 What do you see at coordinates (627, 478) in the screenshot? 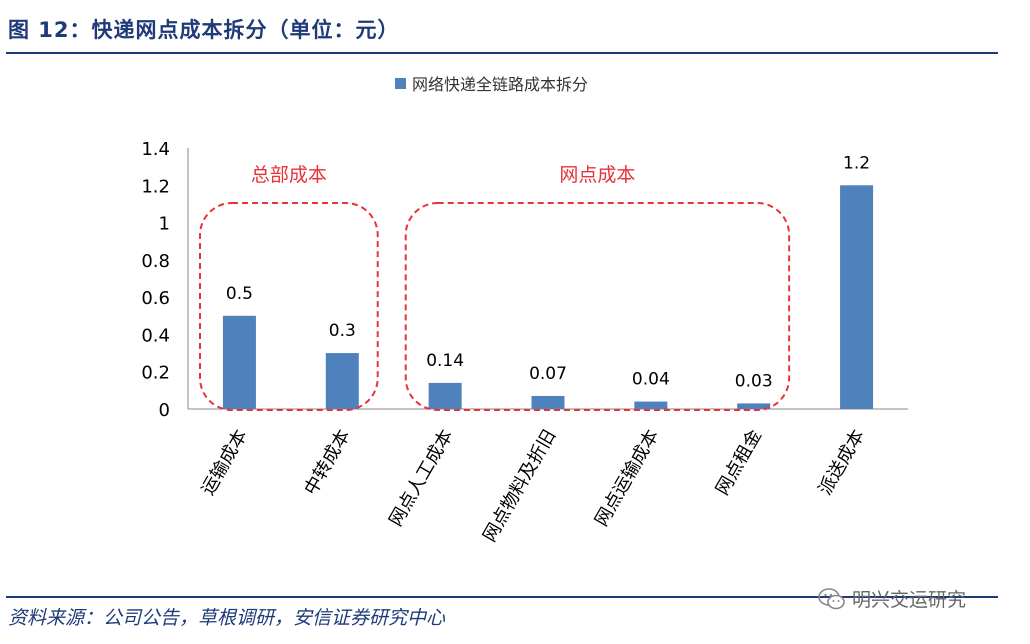
I see `x-tick-label: 网点运输成本` at bounding box center [627, 478].